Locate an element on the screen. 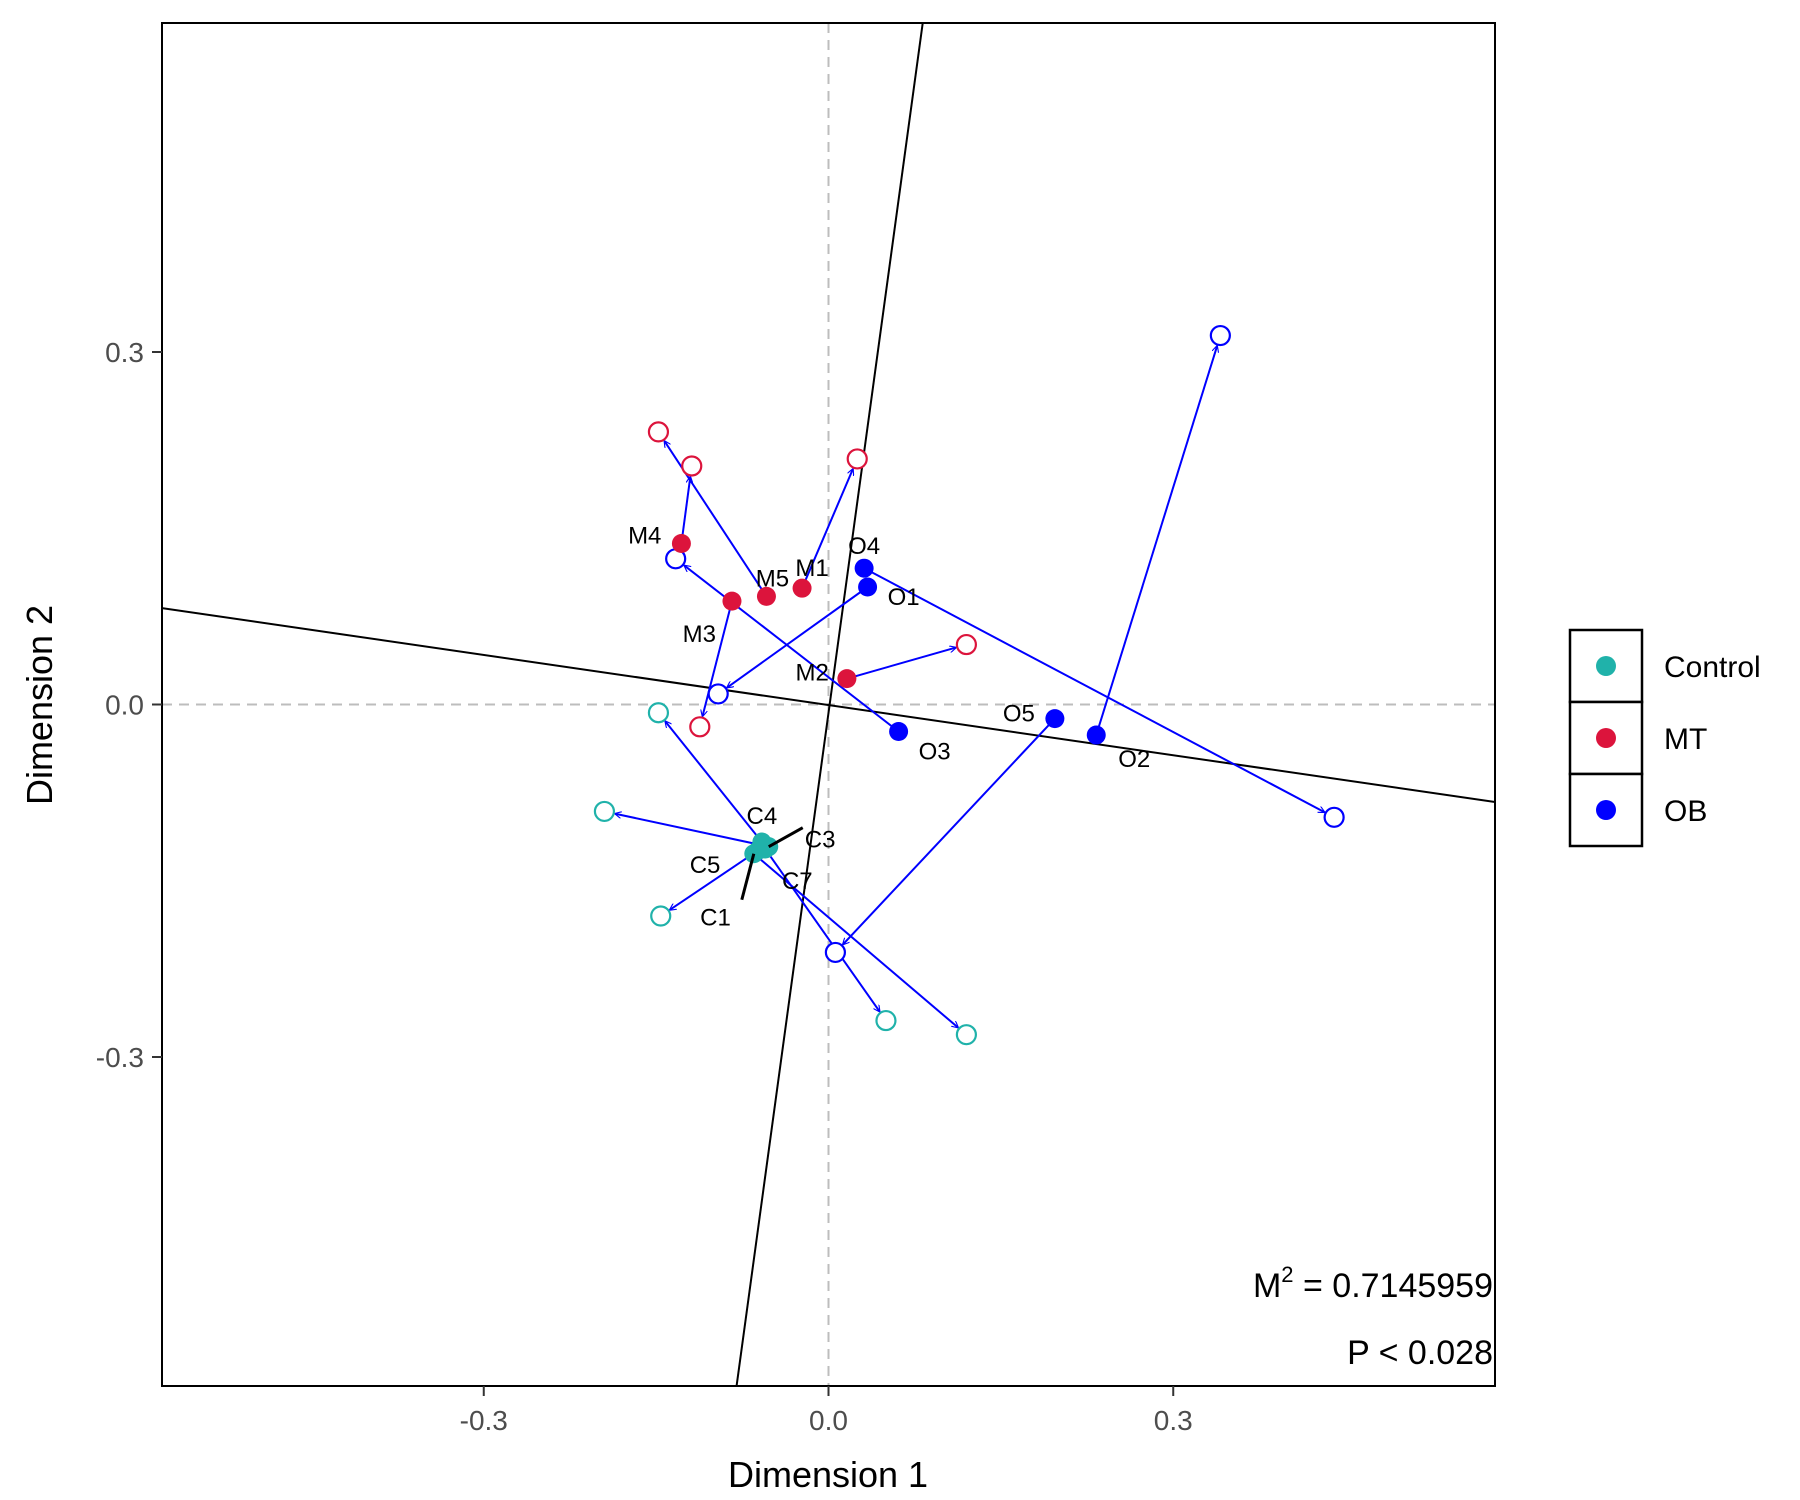  target-point-c7 is located at coordinates (886, 1020).